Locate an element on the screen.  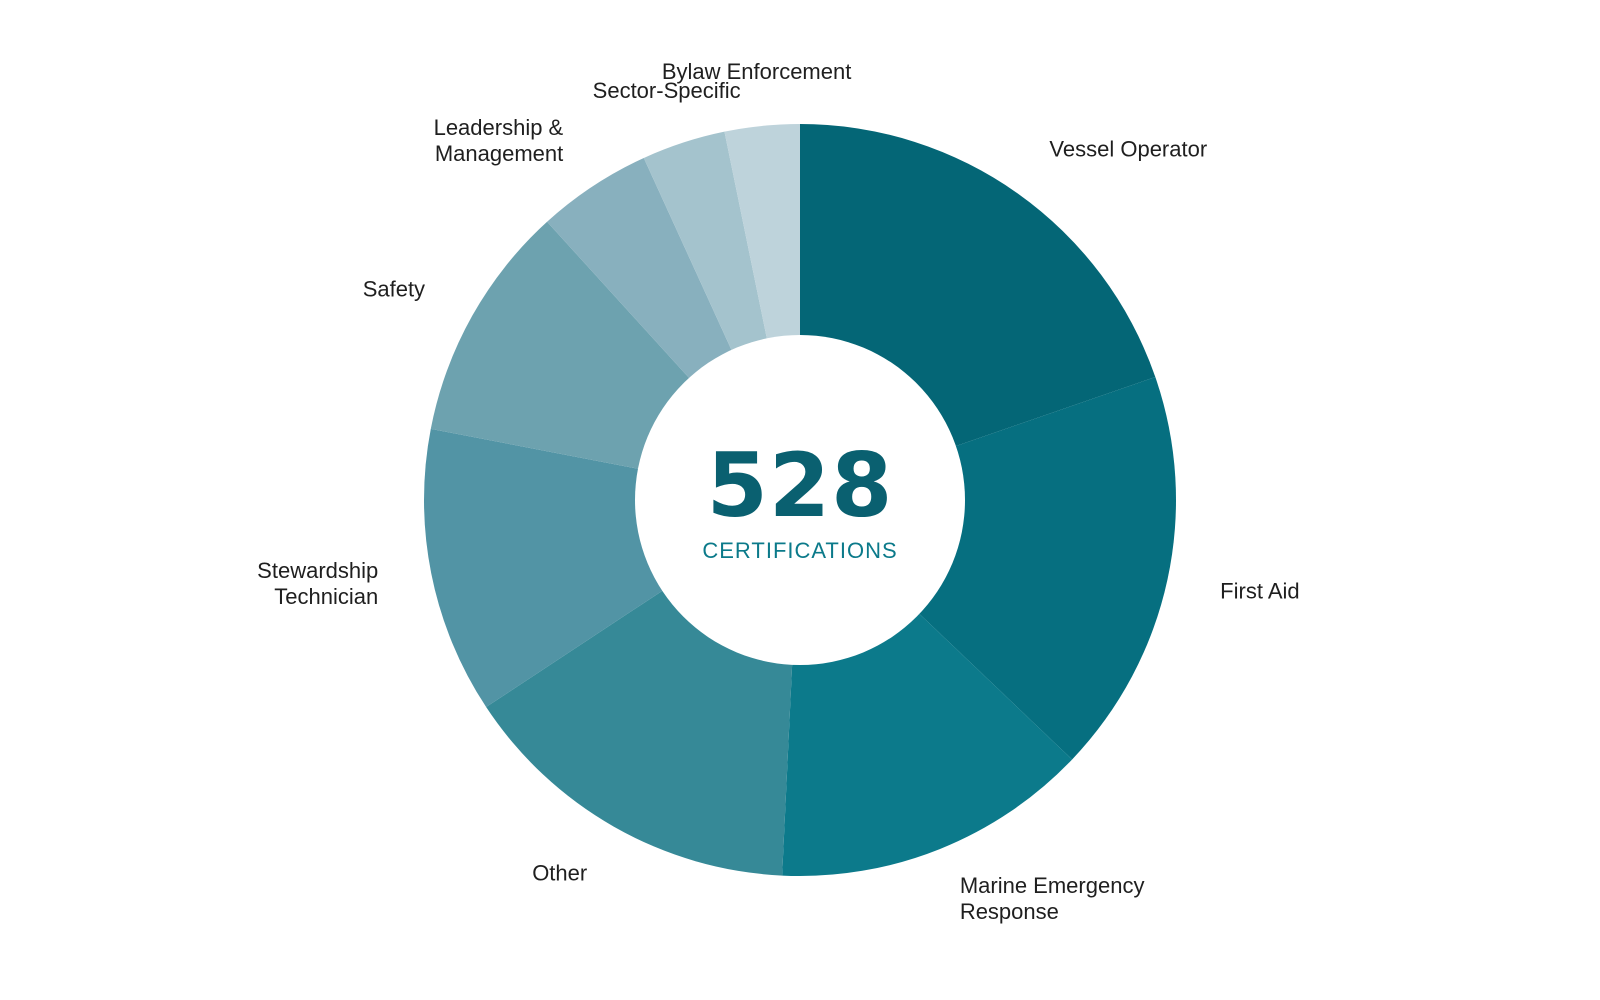
label-line: Sector-Specific is located at coordinates (667, 90).